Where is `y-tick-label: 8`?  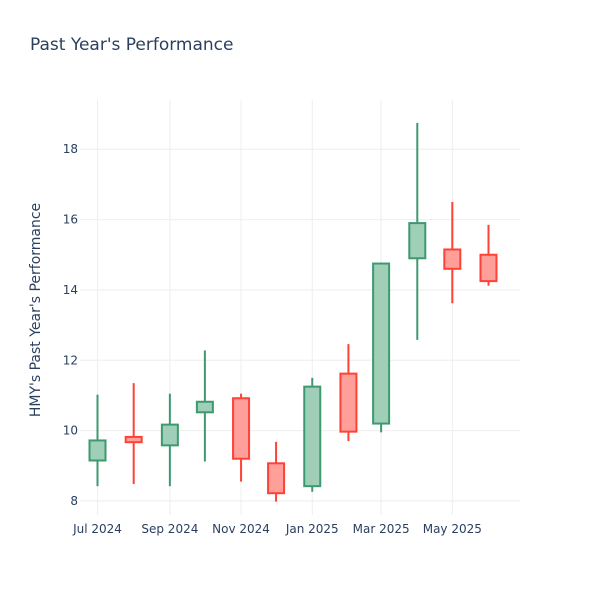
y-tick-label: 8 is located at coordinates (74, 501).